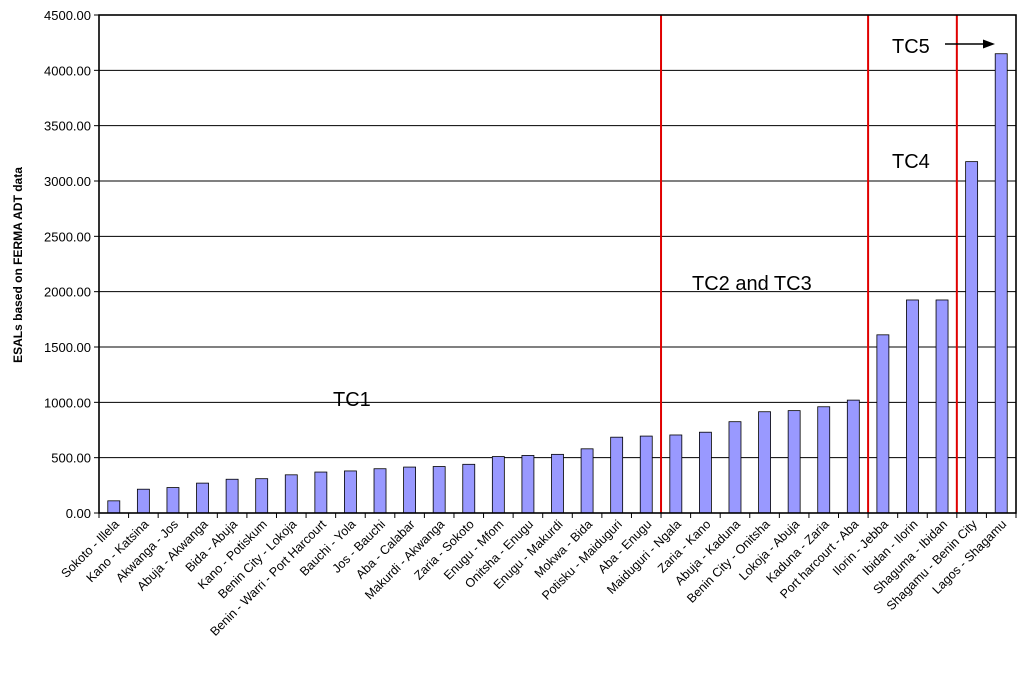 Image resolution: width=1020 pixels, height=687 pixels. I want to click on y-tick-label: 1000.00, so click(67, 402).